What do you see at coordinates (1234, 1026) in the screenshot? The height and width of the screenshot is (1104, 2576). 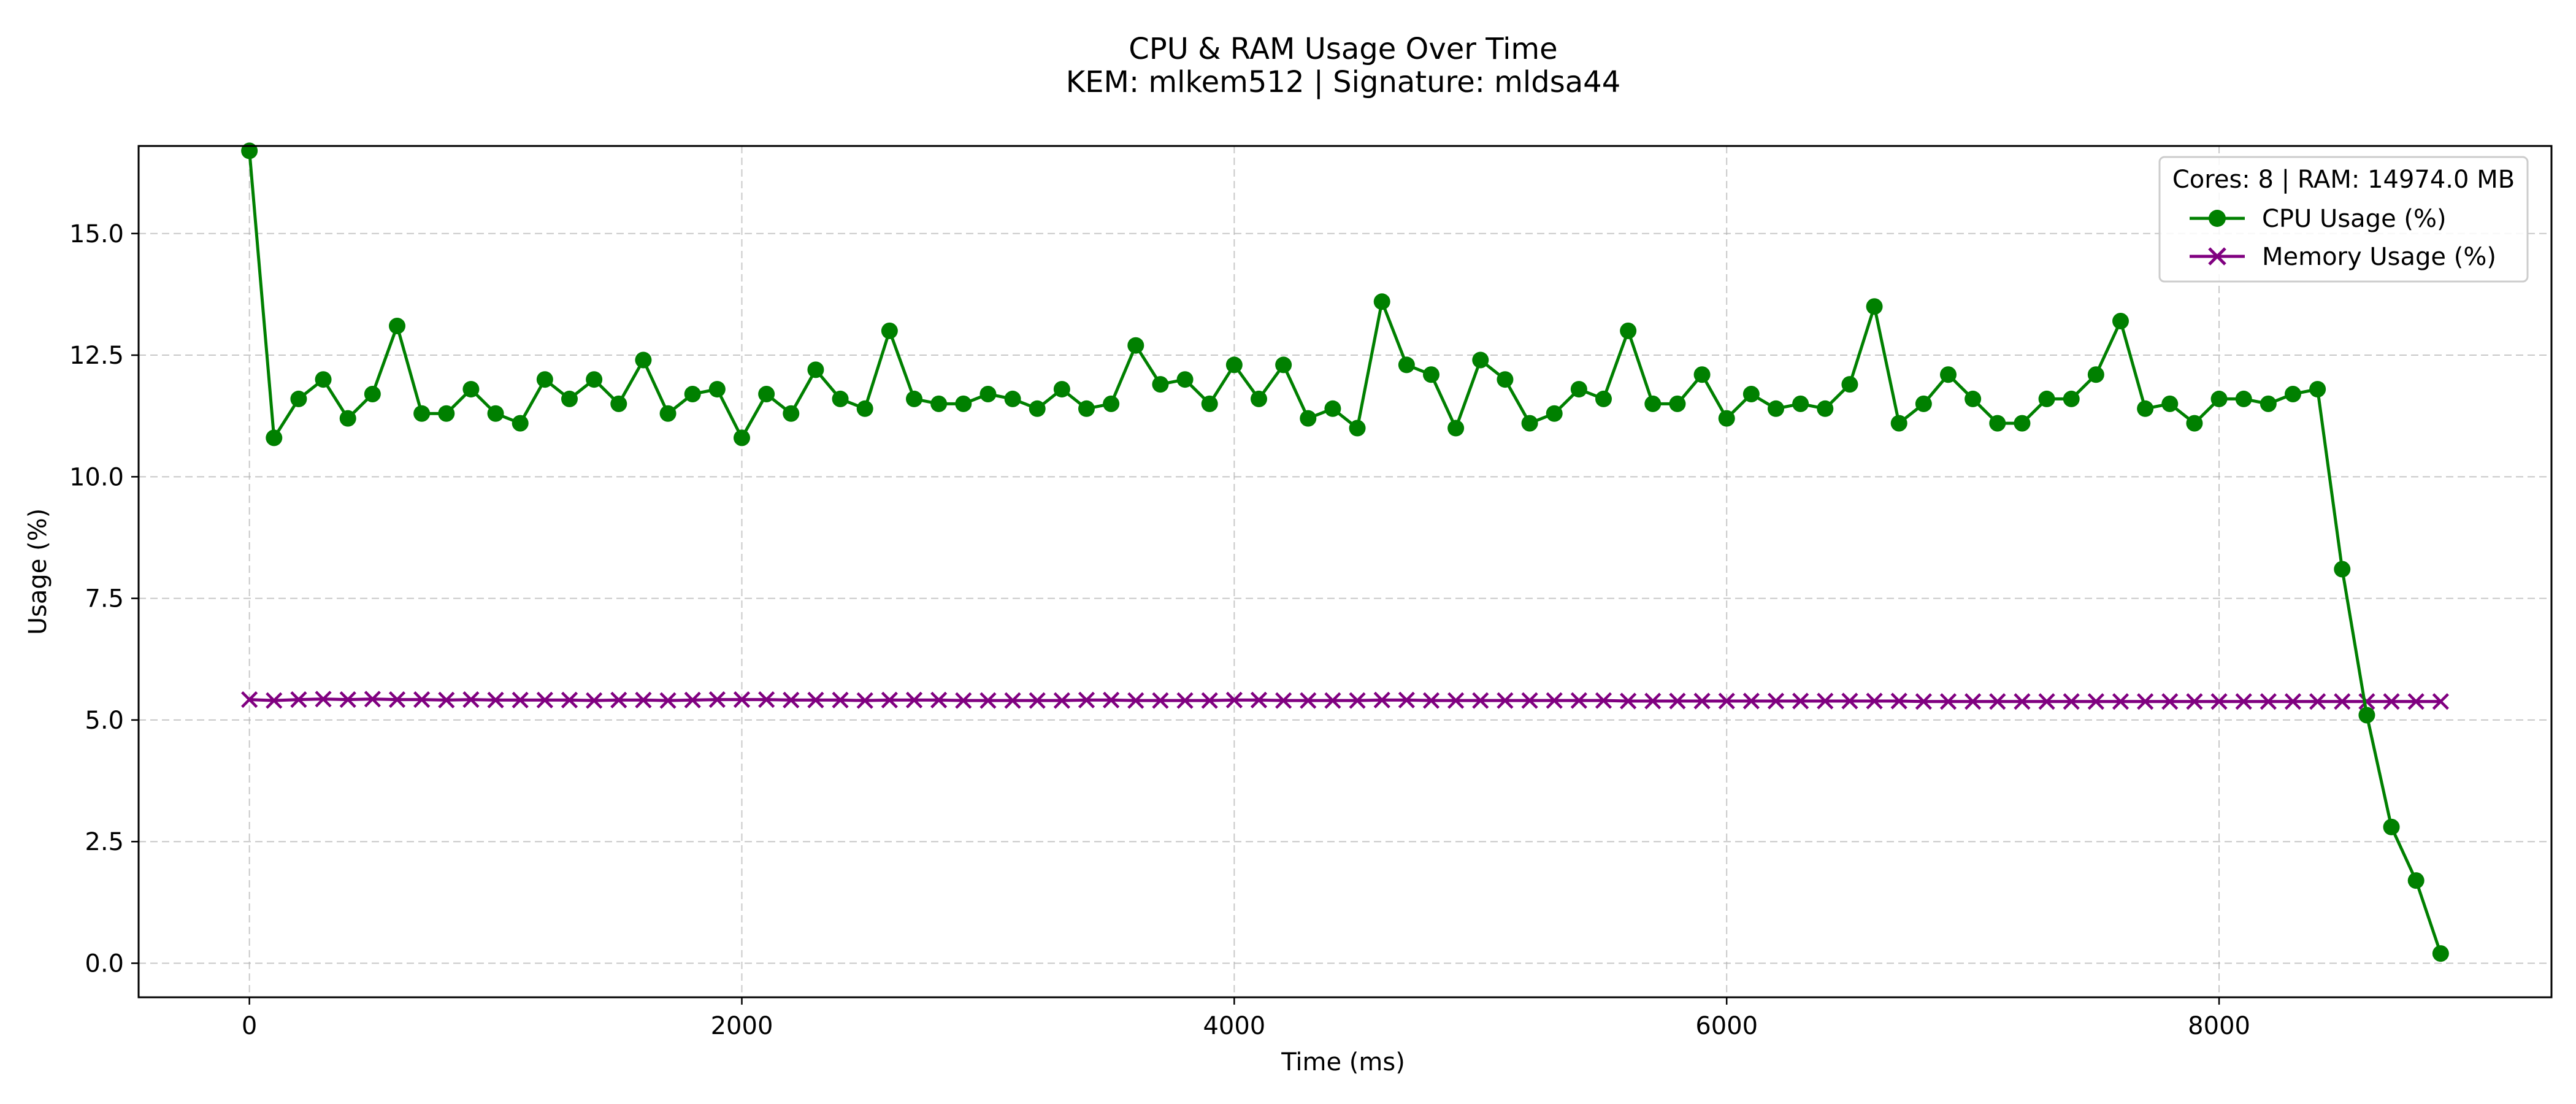 I see `x-tick-label: 4000` at bounding box center [1234, 1026].